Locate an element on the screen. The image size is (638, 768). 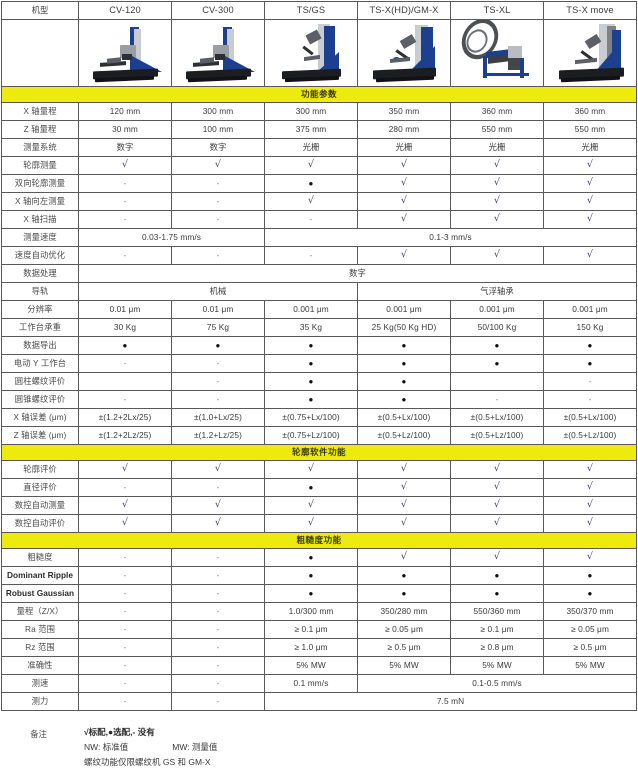
table-row: 测量系统 数字 数字 光栅 光栅 光栅 光栅 is located at coordinates (319, 147).